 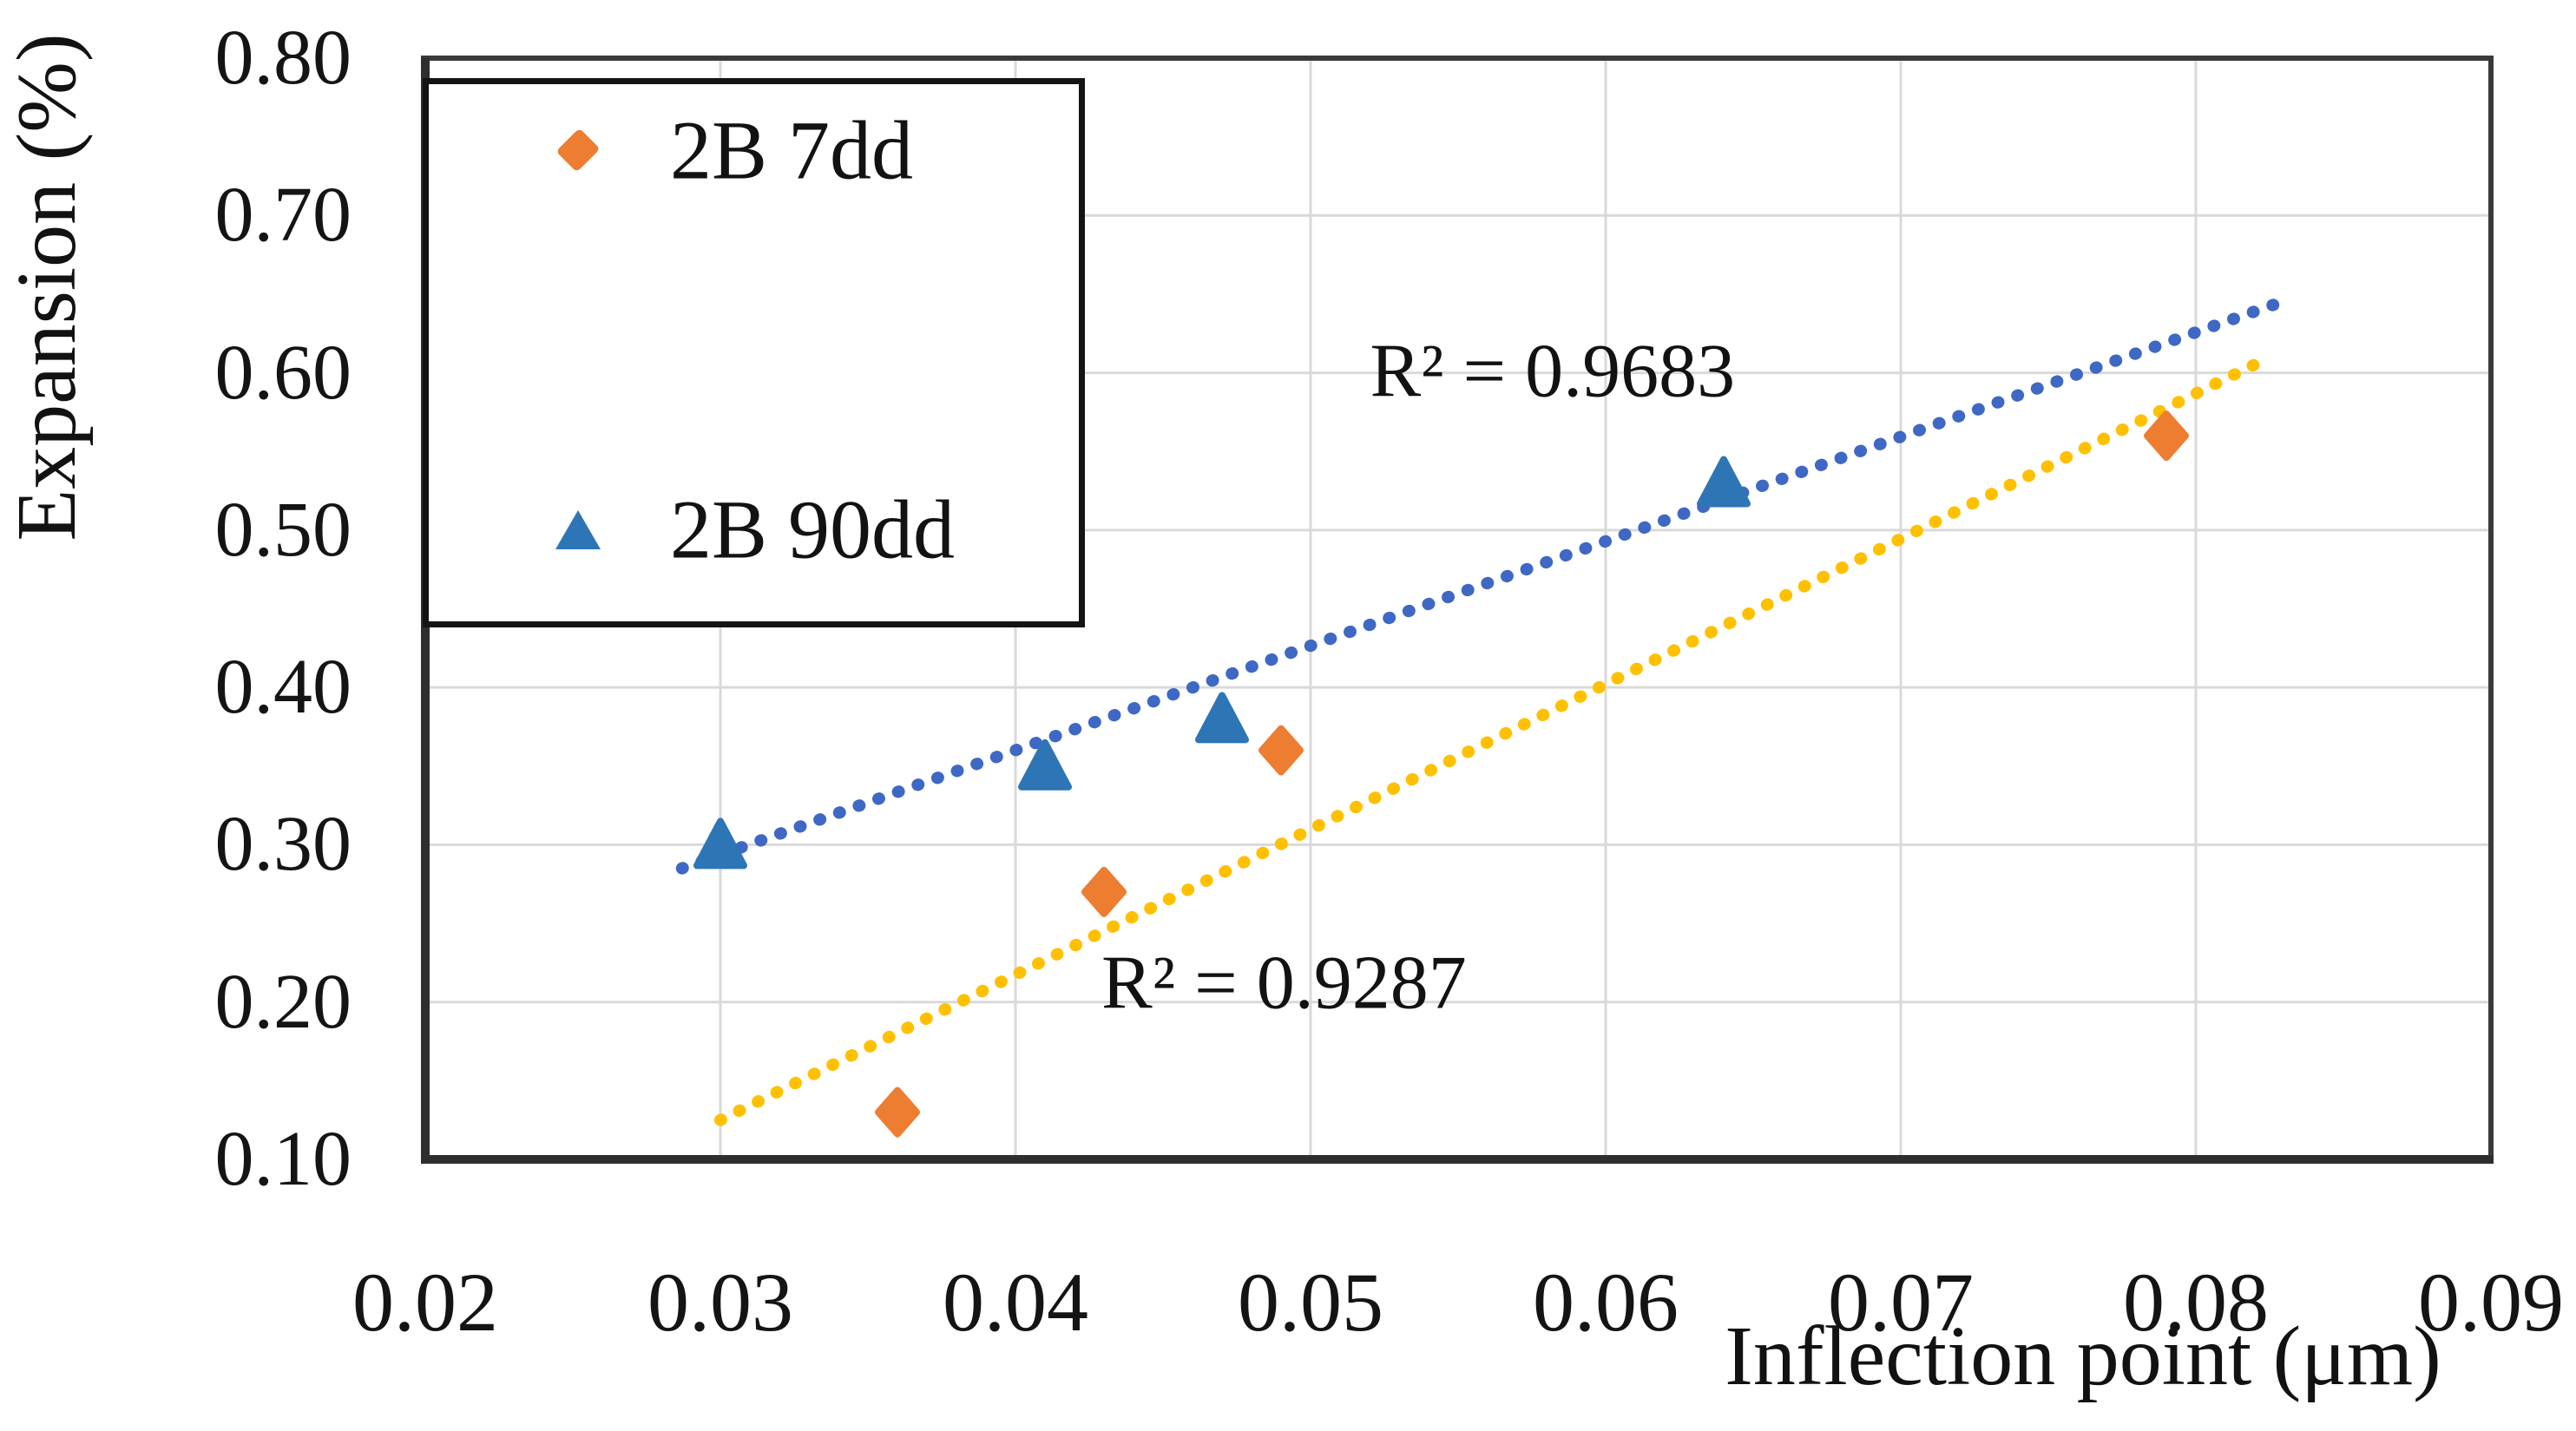 I want to click on y-axis-title: Expansion (%), so click(x=47, y=288).